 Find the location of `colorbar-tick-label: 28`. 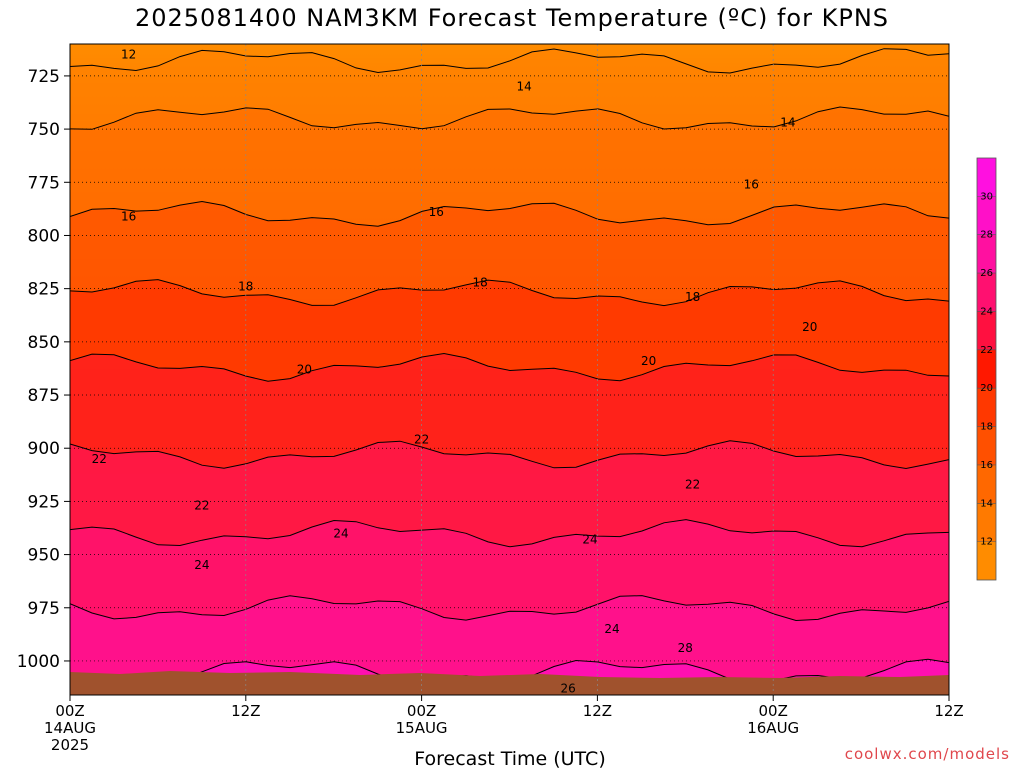

colorbar-tick-label: 28 is located at coordinates (986, 235).